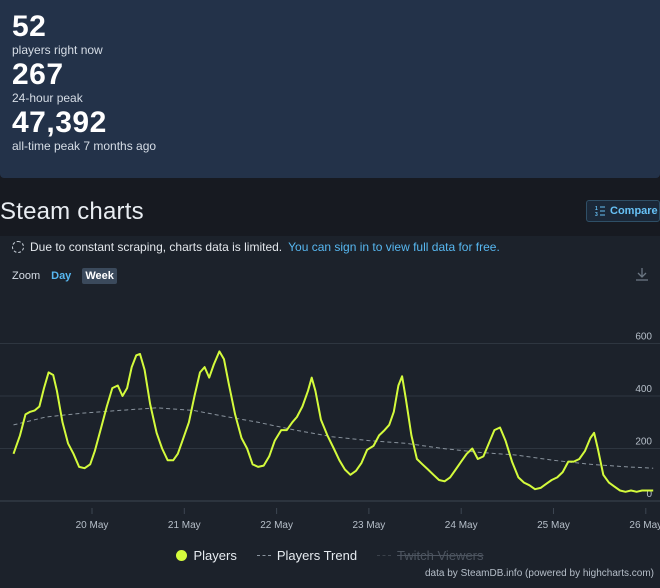 The width and height of the screenshot is (660, 588). Describe the element at coordinates (600, 211) in the screenshot. I see `compare-icon: 1 3` at that location.